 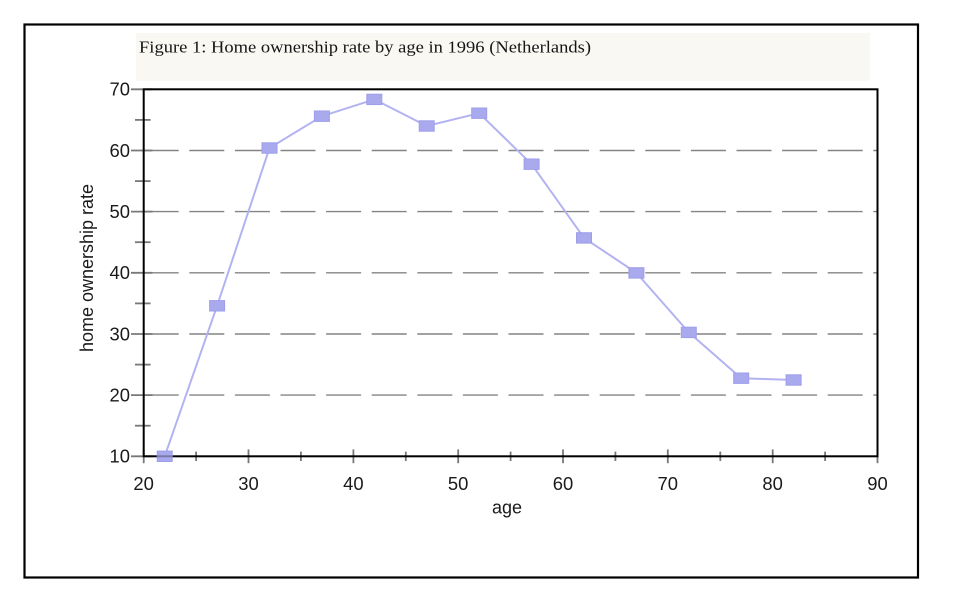 I want to click on svg-text: age, so click(x=507, y=508).